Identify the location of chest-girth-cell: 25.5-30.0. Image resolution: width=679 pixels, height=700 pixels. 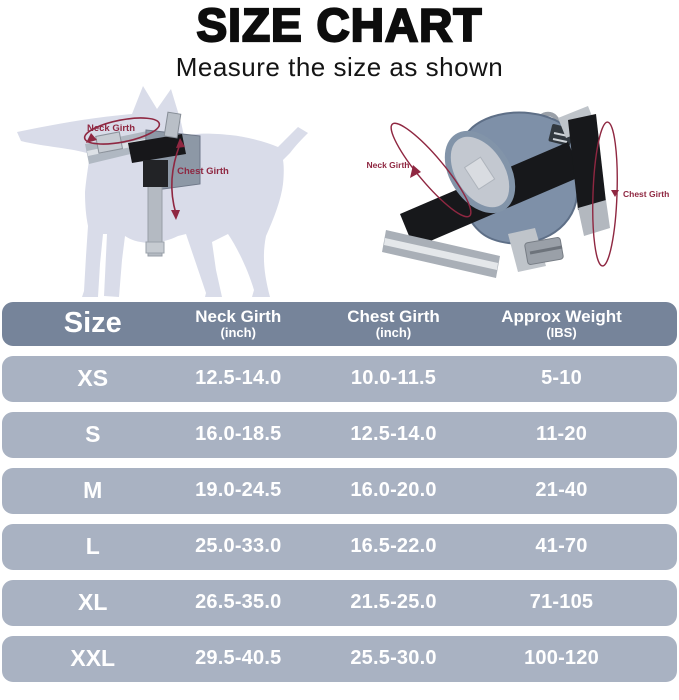
(393, 658).